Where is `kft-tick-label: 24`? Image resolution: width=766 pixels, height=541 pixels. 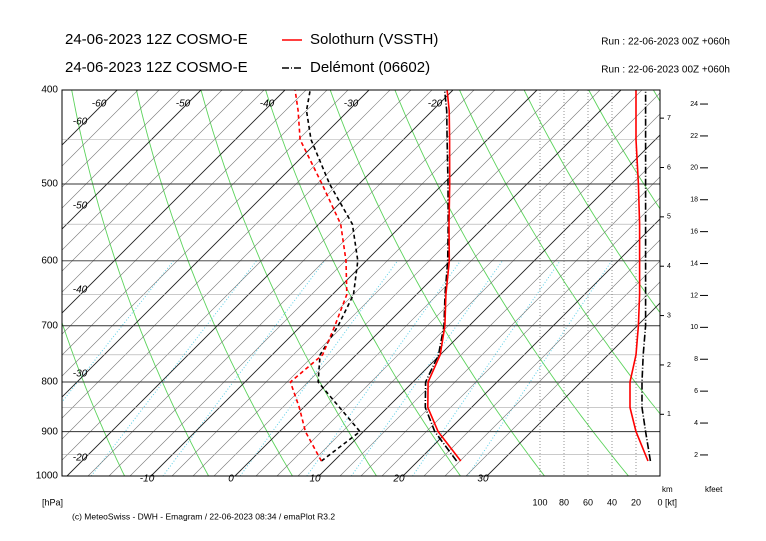 kft-tick-label: 24 is located at coordinates (694, 104).